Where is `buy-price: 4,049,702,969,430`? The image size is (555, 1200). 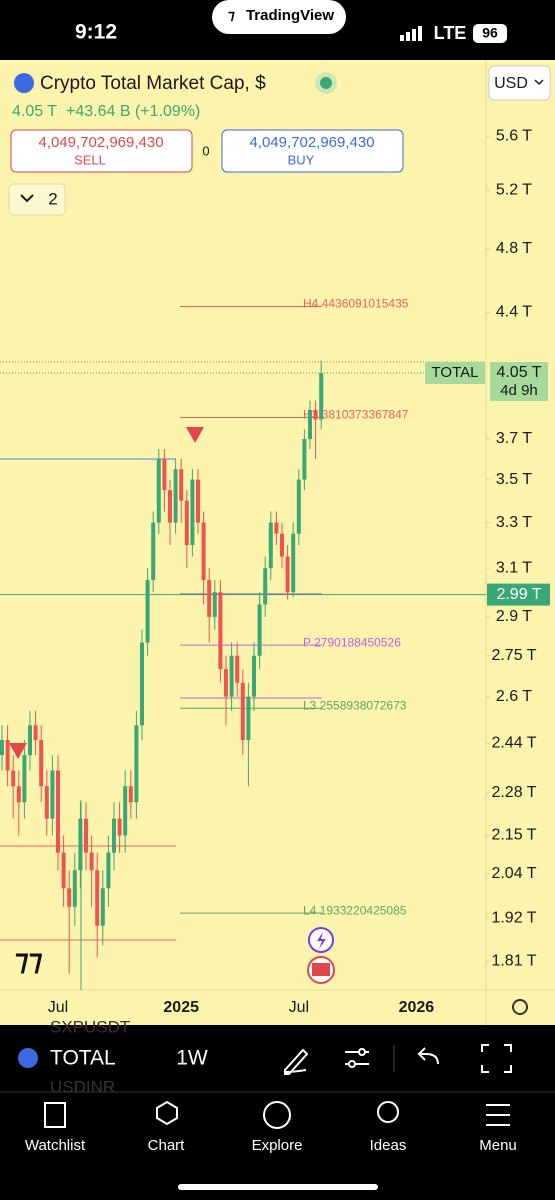 buy-price: 4,049,702,969,430 is located at coordinates (311, 142).